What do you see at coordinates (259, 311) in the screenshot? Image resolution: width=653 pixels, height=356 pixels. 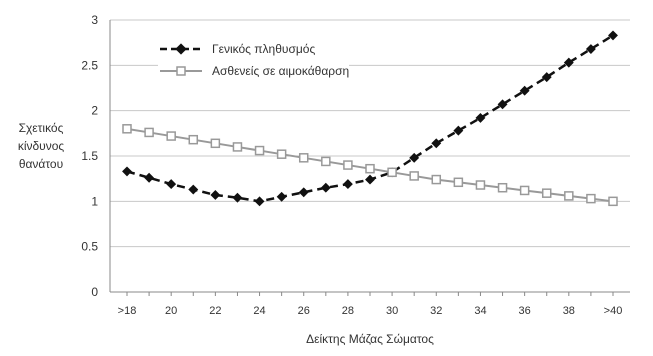 I see `x-tick-label: 24` at bounding box center [259, 311].